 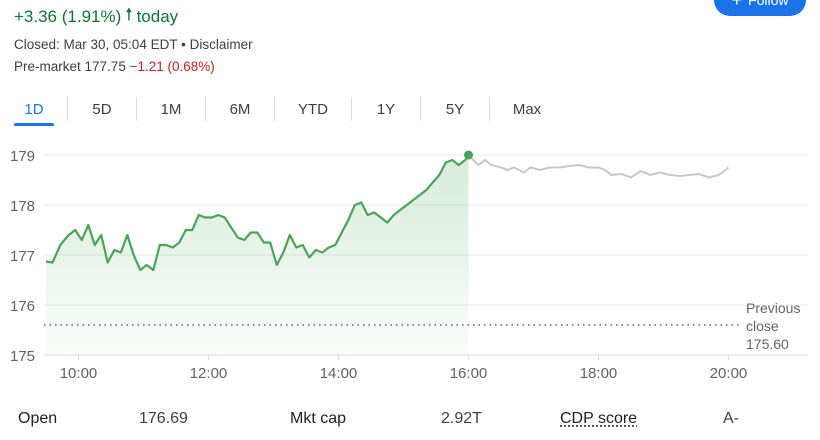 I want to click on tab-6m: 6M, so click(x=240, y=109).